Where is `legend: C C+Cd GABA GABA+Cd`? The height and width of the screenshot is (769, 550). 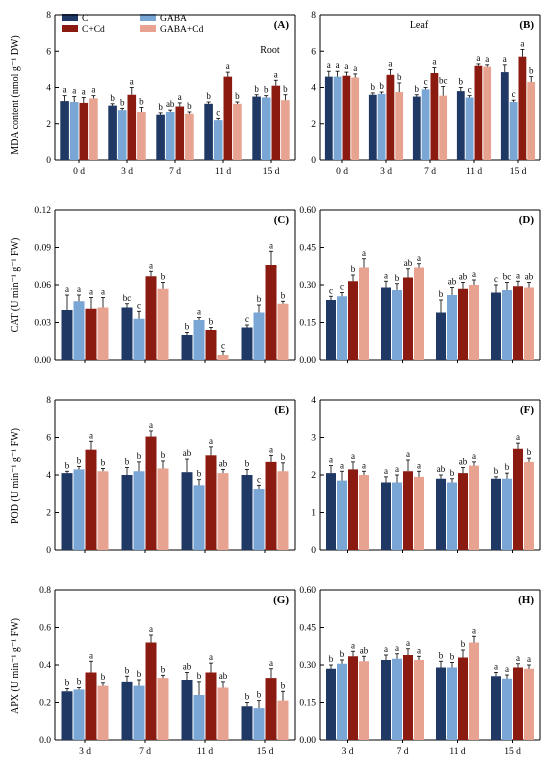
legend: C C+Cd GABA GABA+Cd is located at coordinates (133, 24).